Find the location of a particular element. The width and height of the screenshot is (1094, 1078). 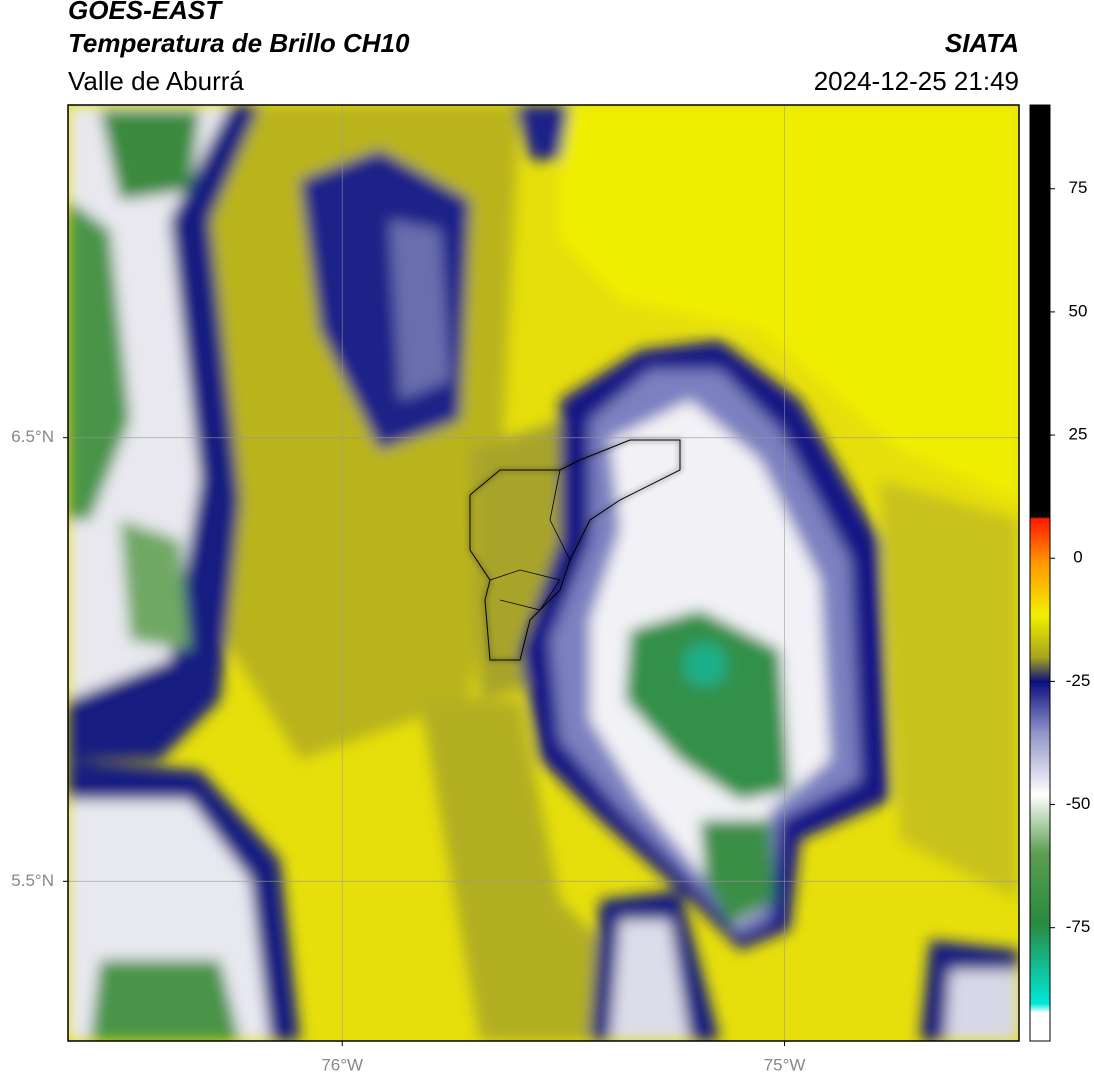

colorbar is located at coordinates (1040, 573).